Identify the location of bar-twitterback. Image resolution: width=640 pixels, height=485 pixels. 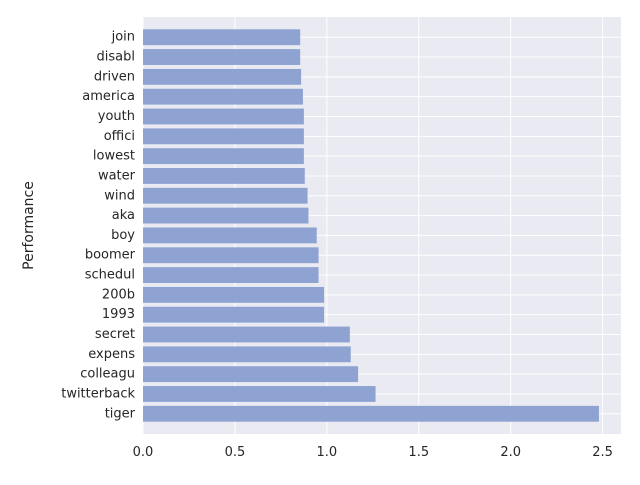
(259, 394).